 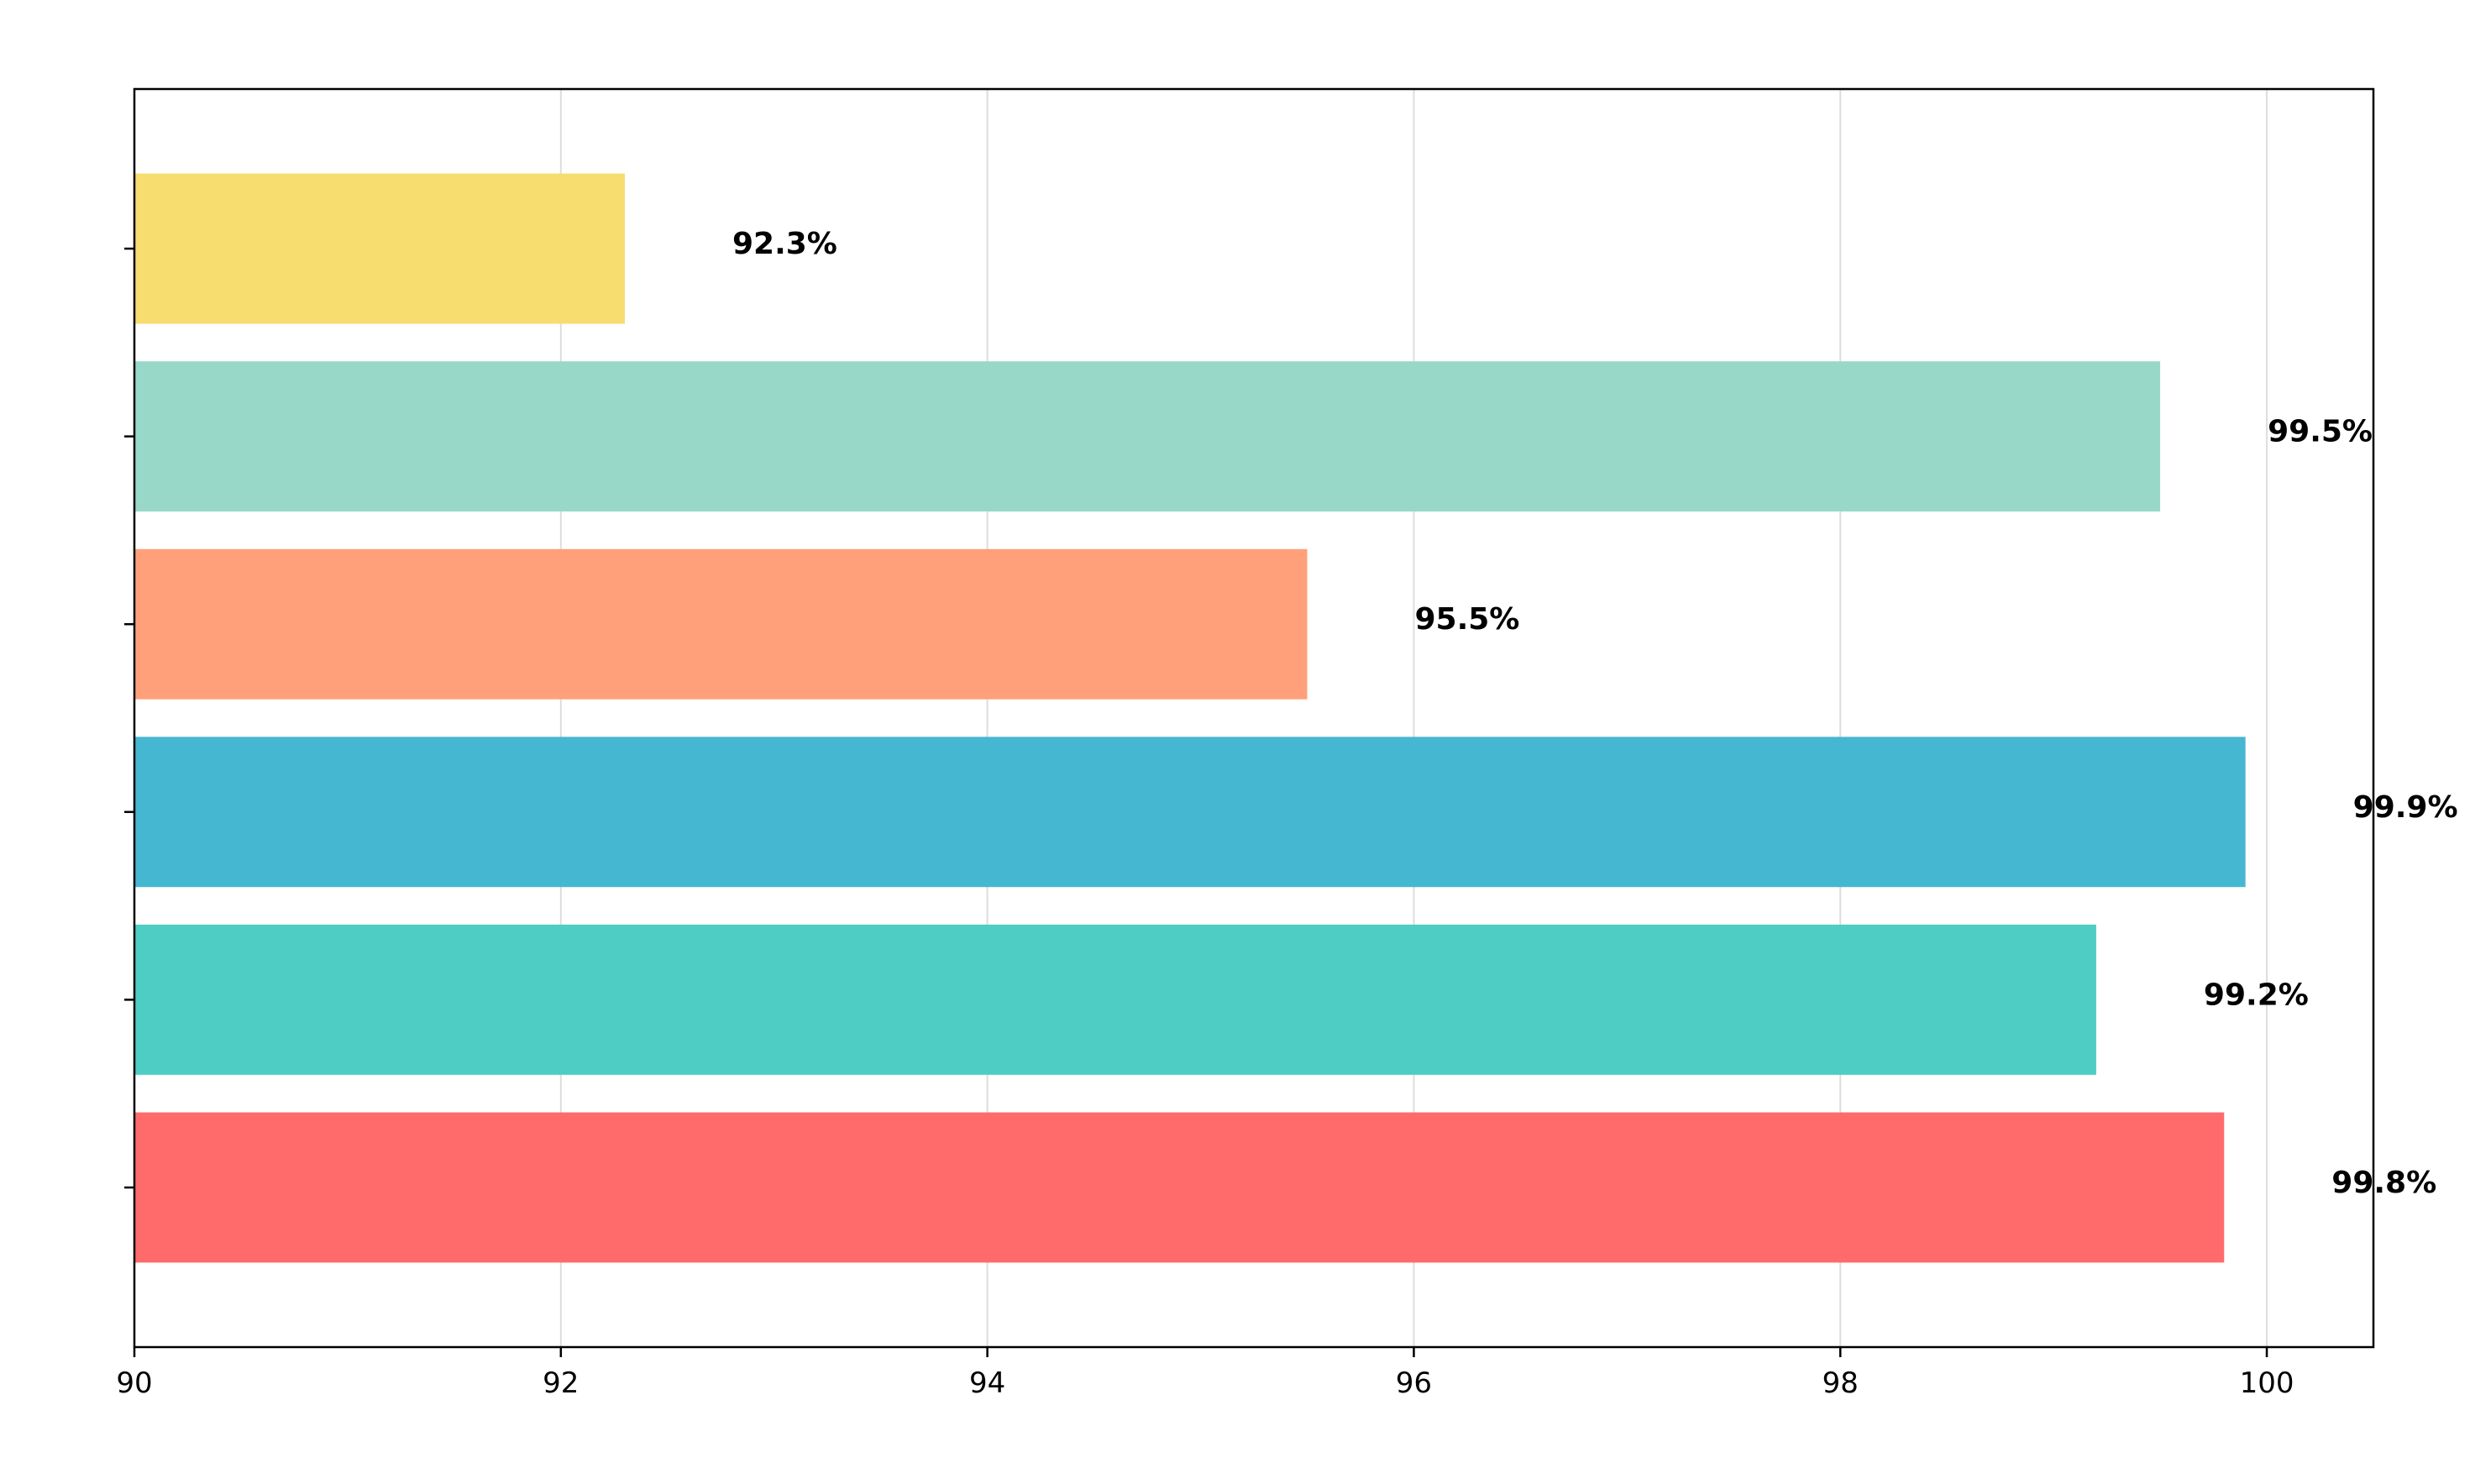 I want to click on x-tick-label: 92, so click(x=561, y=1383).